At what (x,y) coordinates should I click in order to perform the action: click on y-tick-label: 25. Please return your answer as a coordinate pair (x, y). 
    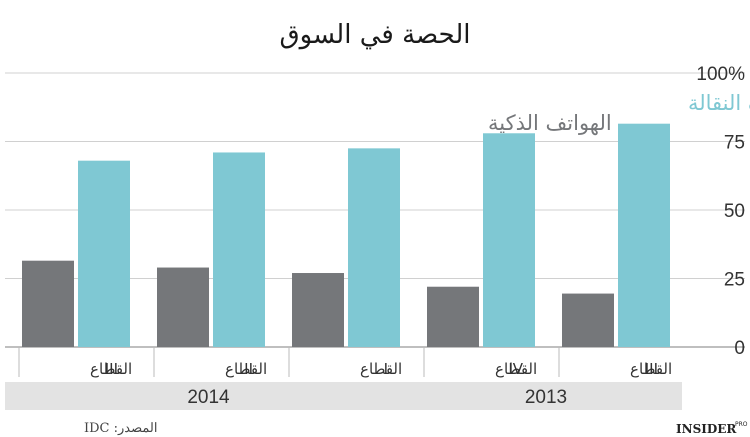
    Looking at the image, I should click on (734, 280).